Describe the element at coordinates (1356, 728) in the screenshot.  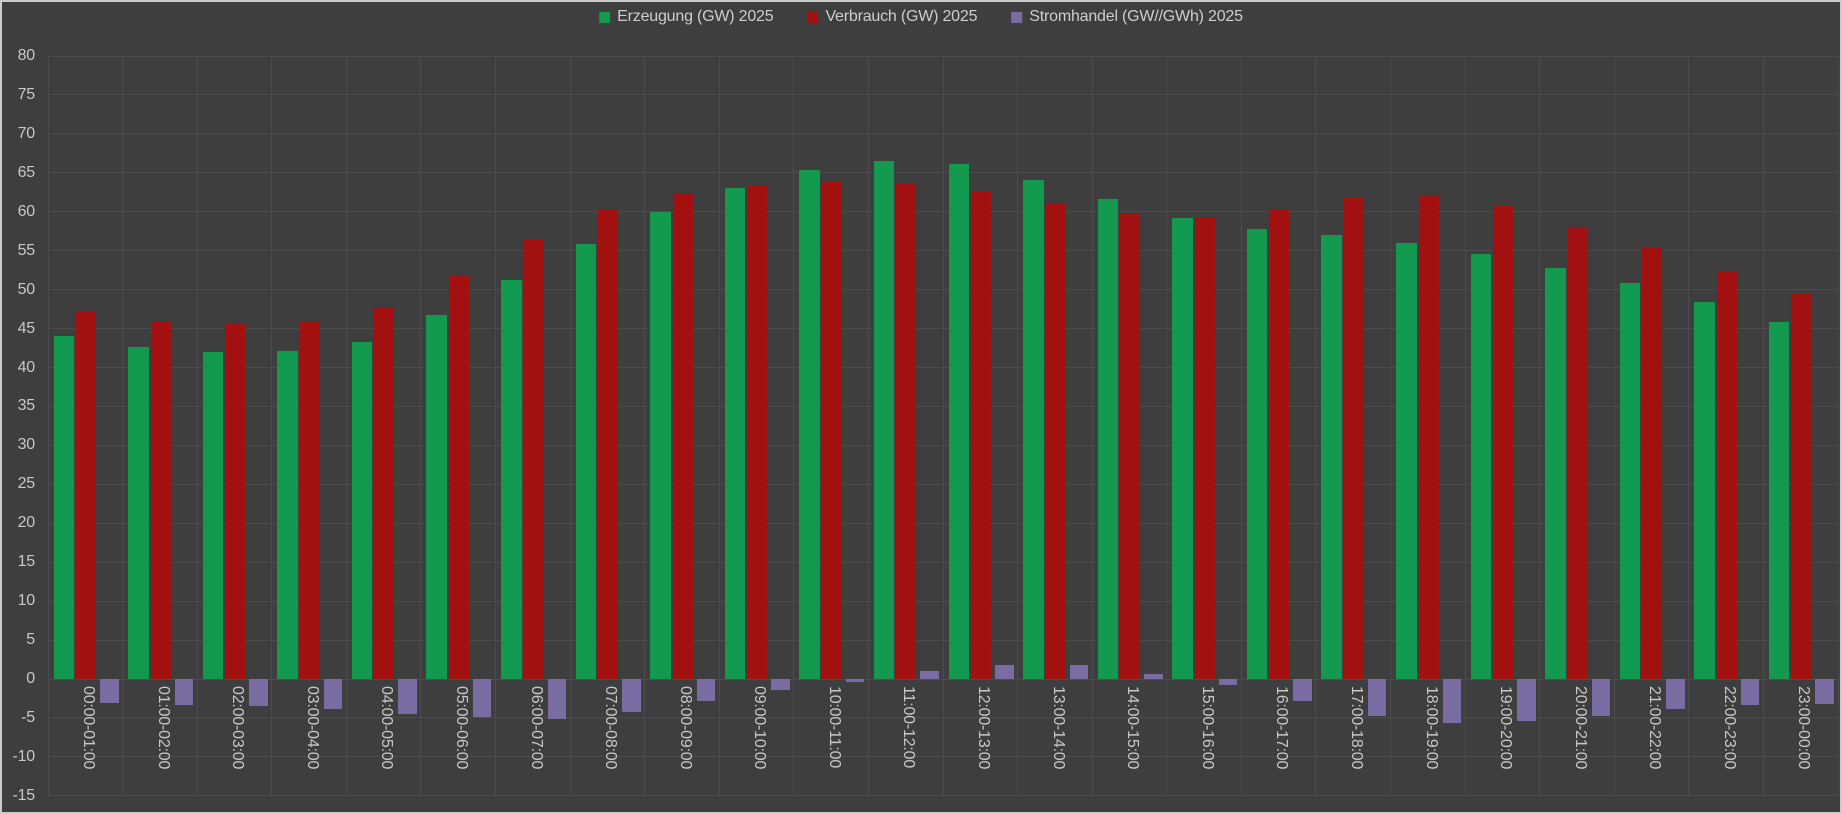
I see `x-axis-tick-label: 17:00-18:00` at that location.